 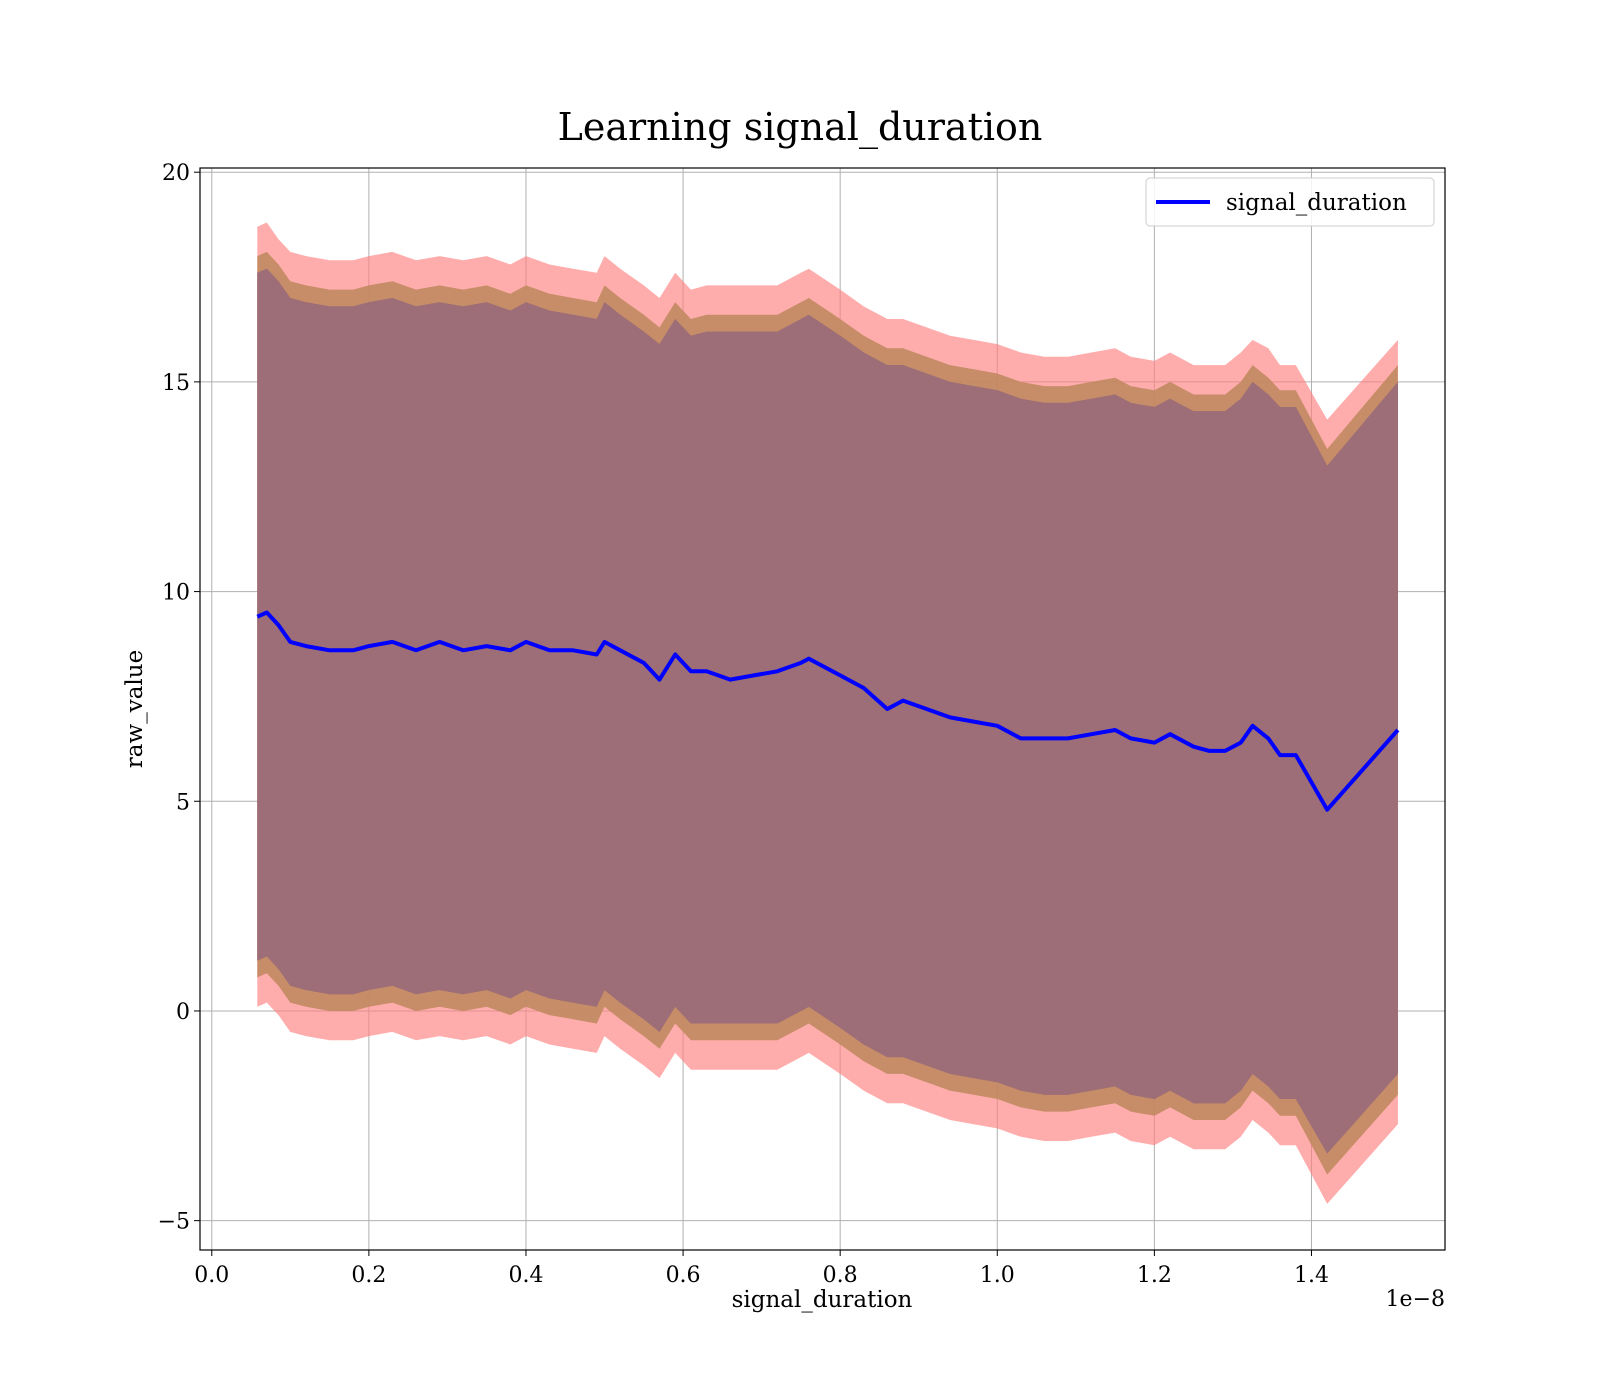 What do you see at coordinates (135, 709) in the screenshot?
I see `y-axis-label: raw_value` at bounding box center [135, 709].